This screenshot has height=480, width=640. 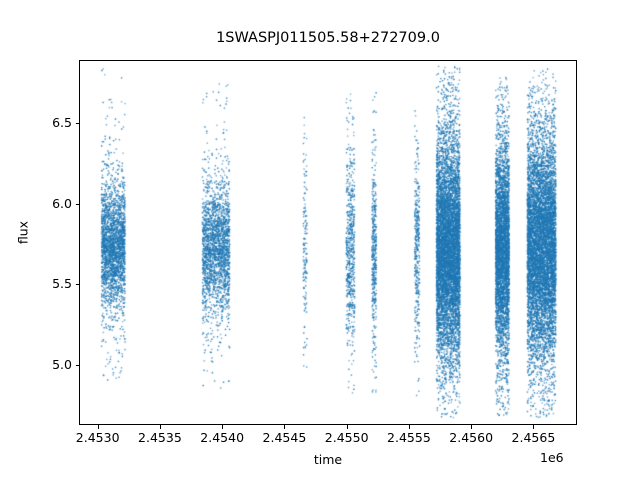 What do you see at coordinates (62, 284) in the screenshot?
I see `y-tick-label-text: 5.5` at bounding box center [62, 284].